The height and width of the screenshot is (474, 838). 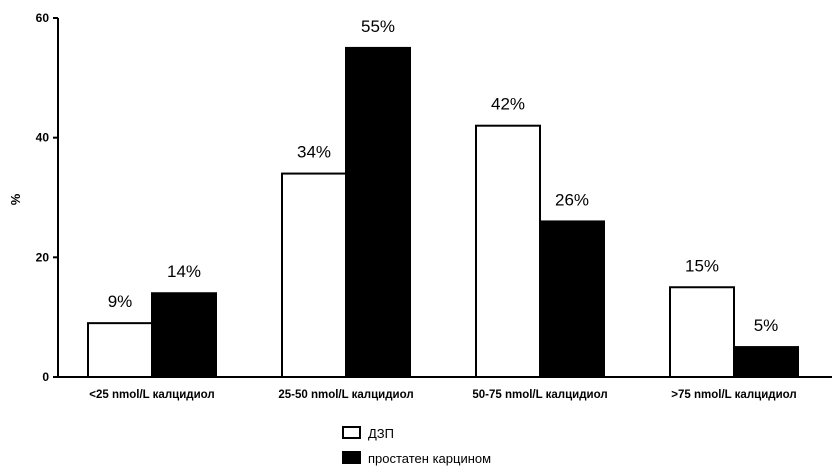 What do you see at coordinates (351, 432) in the screenshot?
I see `legend-swatch-dzp` at bounding box center [351, 432].